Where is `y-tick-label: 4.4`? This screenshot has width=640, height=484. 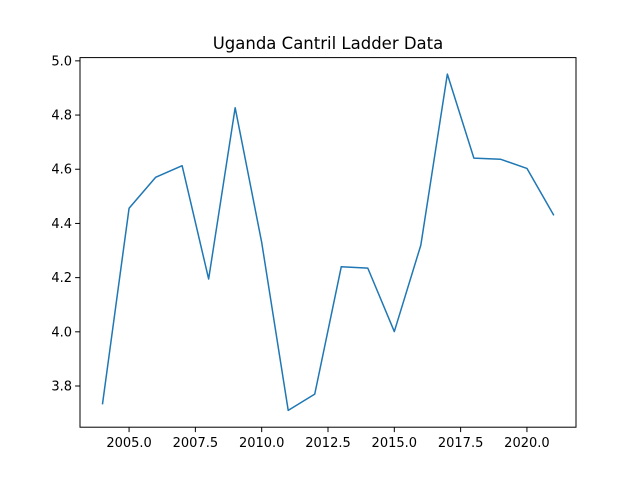 y-tick-label: 4.4 is located at coordinates (61, 224).